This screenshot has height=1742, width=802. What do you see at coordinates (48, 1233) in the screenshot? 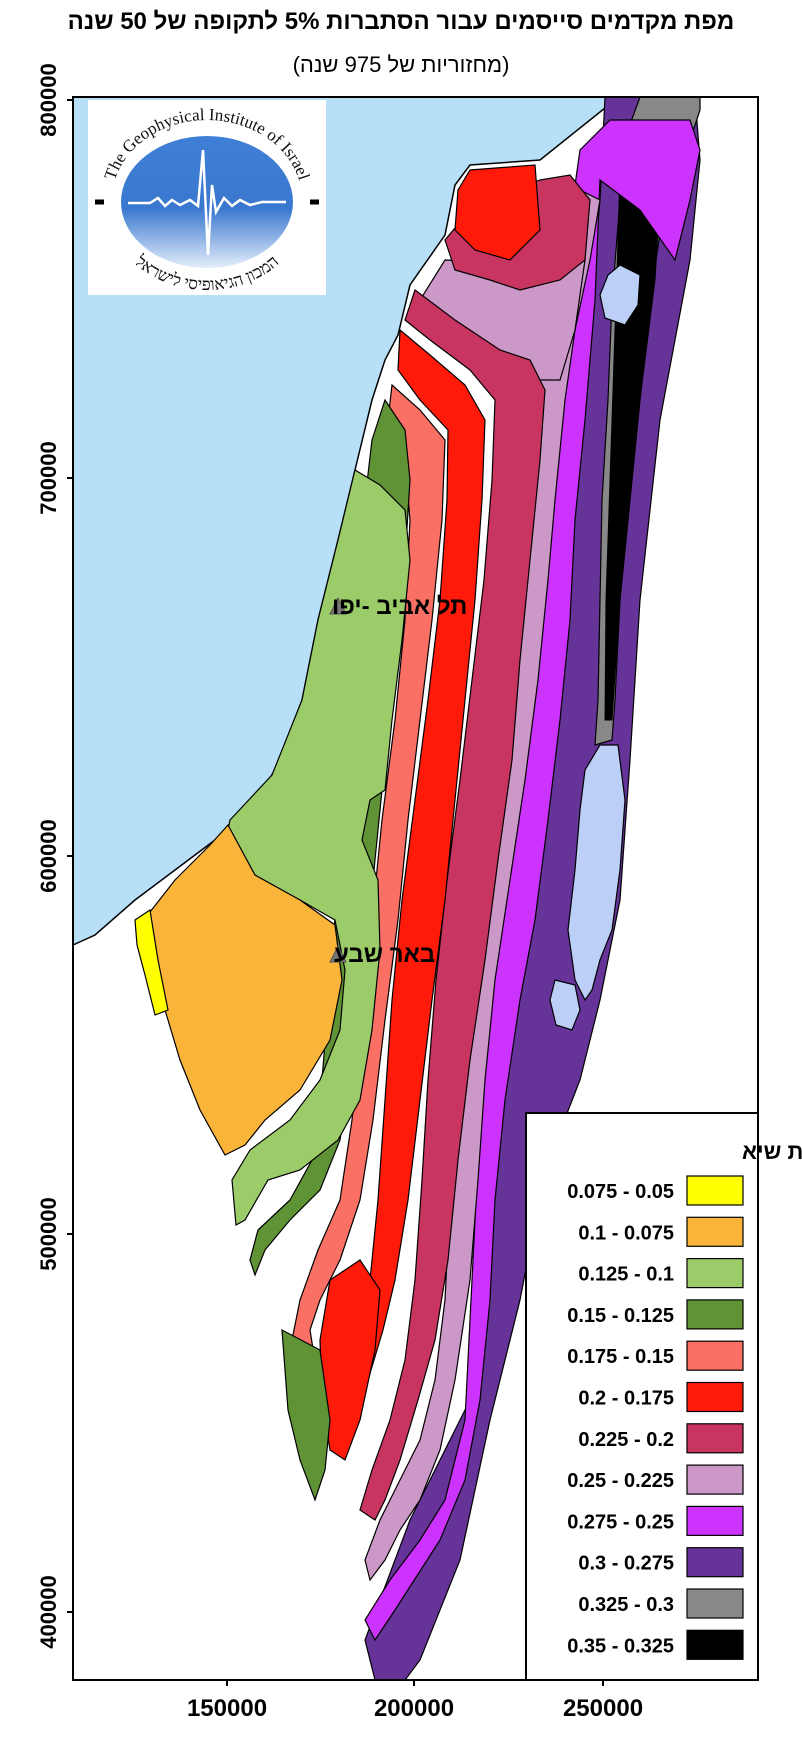
I see `y-tick-500000: 500000` at bounding box center [48, 1233].